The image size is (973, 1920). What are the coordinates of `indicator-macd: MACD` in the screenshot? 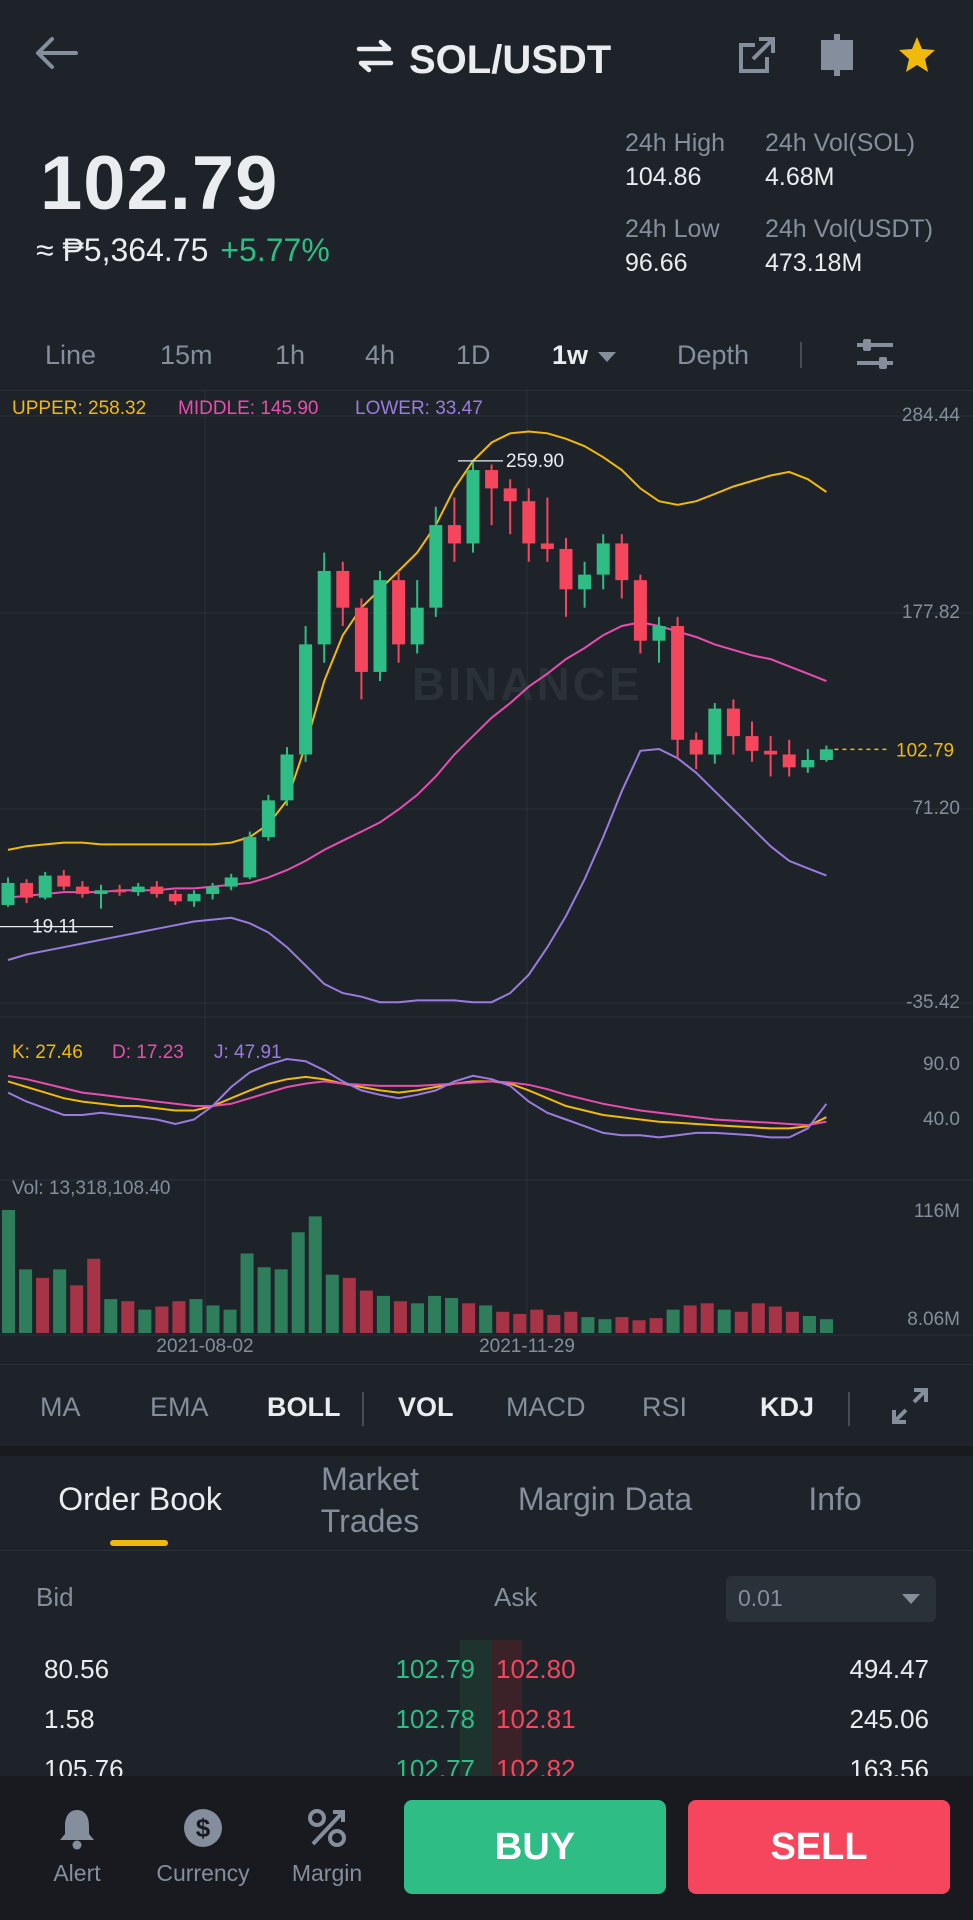 It's located at (546, 1407).